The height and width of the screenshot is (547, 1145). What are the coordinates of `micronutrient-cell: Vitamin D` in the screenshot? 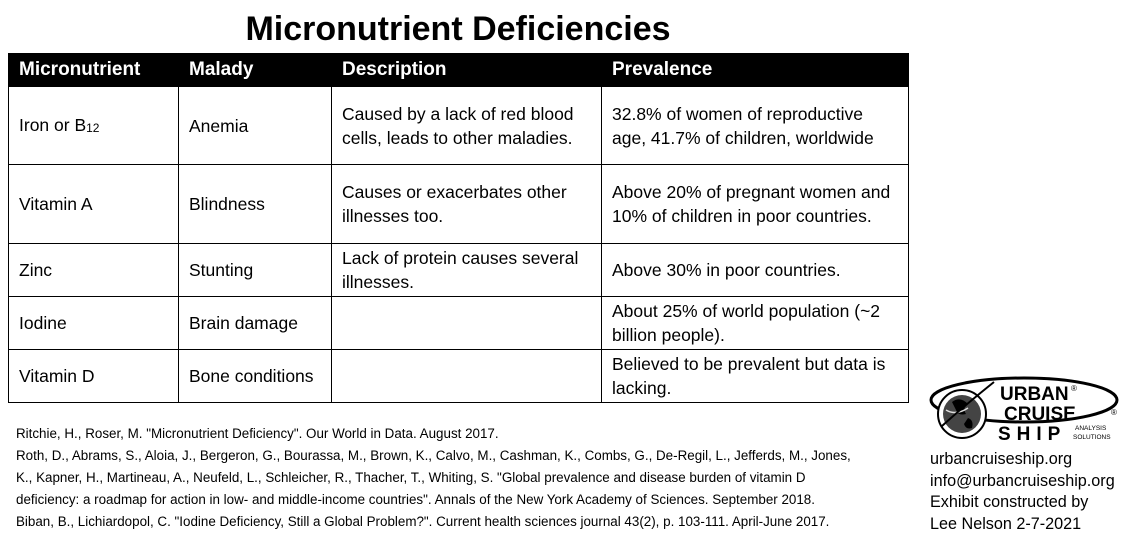 It's located at (93, 376).